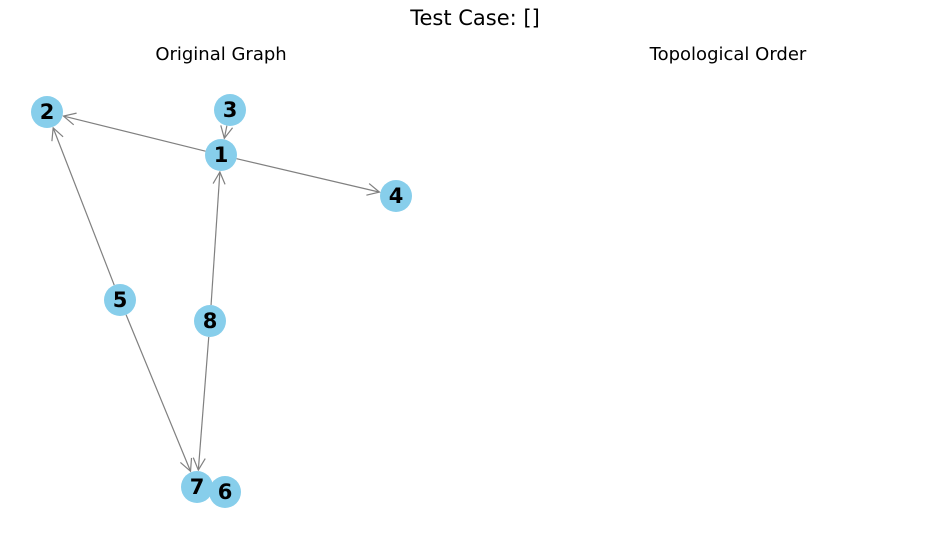  I want to click on node-label-4: 4, so click(396, 196).